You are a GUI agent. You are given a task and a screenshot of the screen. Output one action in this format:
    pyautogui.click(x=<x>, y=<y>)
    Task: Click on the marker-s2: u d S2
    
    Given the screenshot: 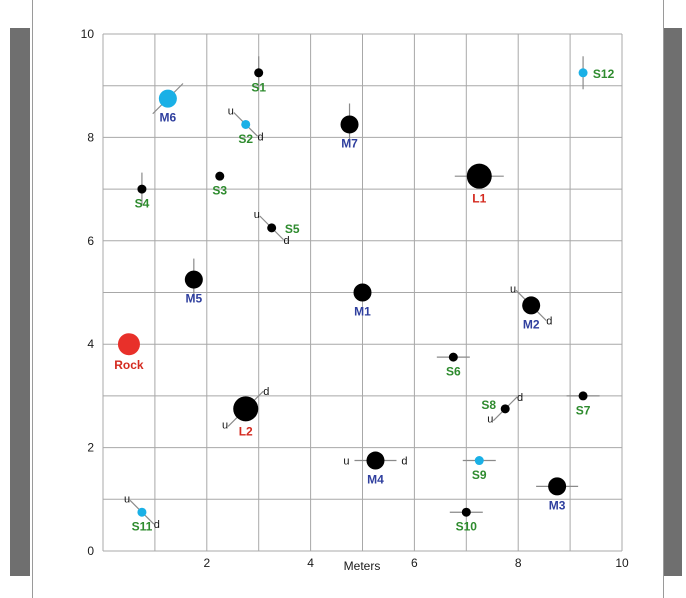 What is the action you would take?
    pyautogui.click(x=246, y=126)
    